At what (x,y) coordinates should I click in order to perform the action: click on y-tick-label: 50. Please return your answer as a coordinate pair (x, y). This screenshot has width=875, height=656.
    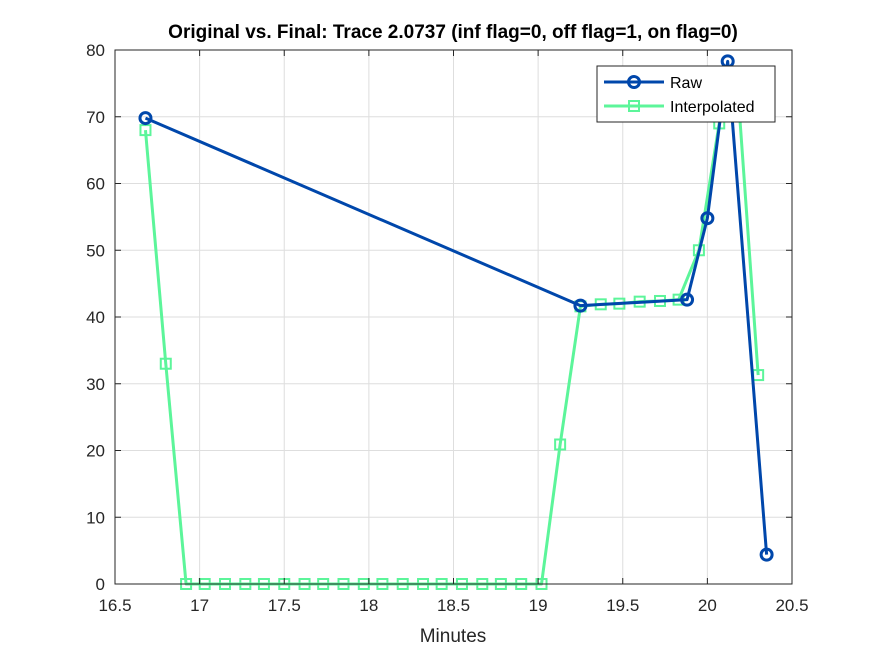
    Looking at the image, I should click on (95, 250).